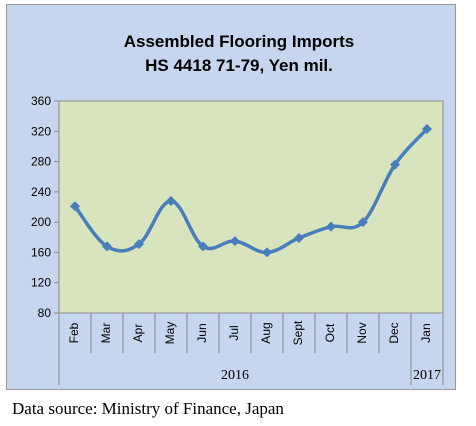  Describe the element at coordinates (330, 332) in the screenshot. I see `x-tick-label: Oct` at that location.